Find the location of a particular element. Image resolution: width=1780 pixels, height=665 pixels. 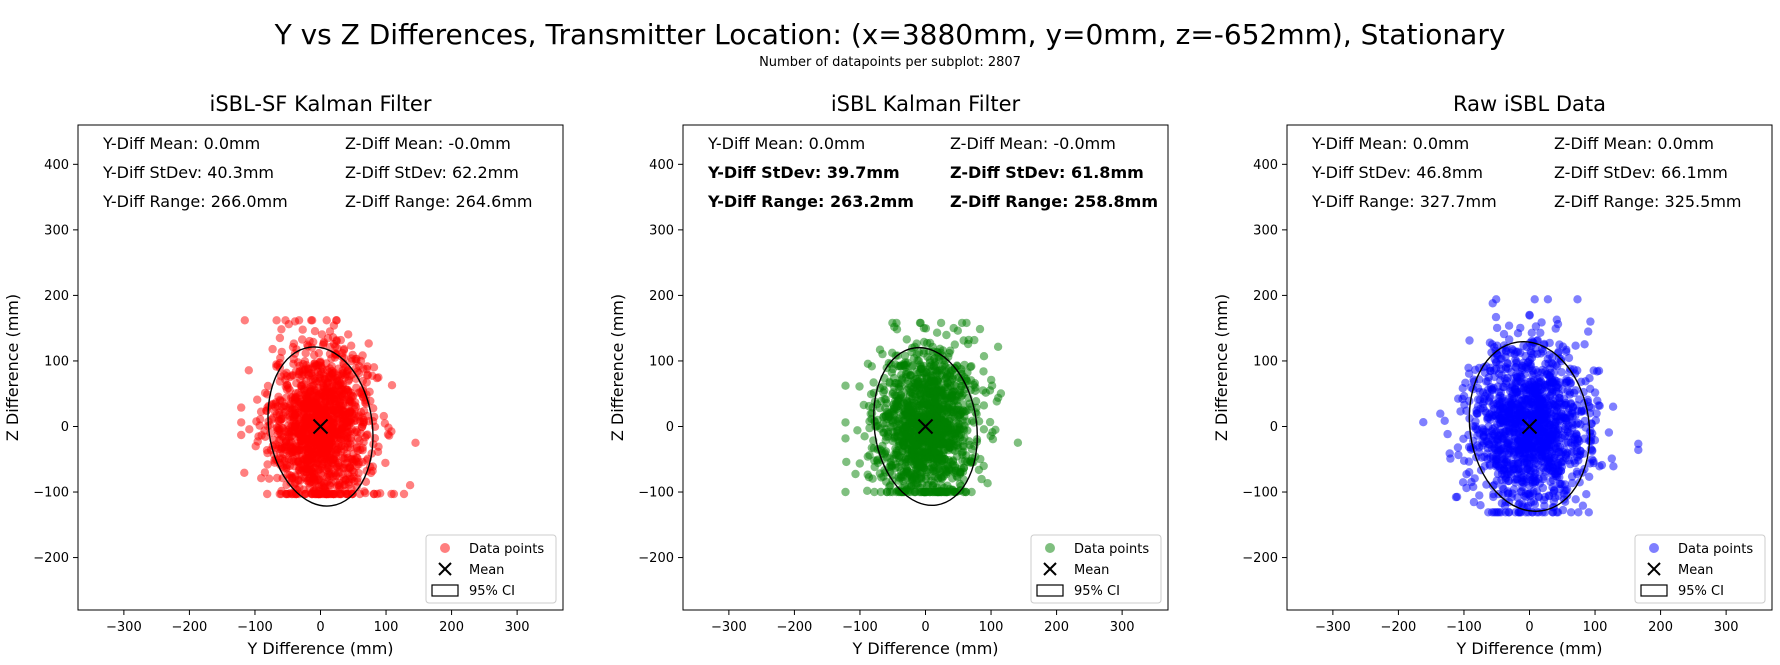

y-axis: −200 −100 0 100 200 300 400 Z Difference (mm) is located at coordinates (645, 362).